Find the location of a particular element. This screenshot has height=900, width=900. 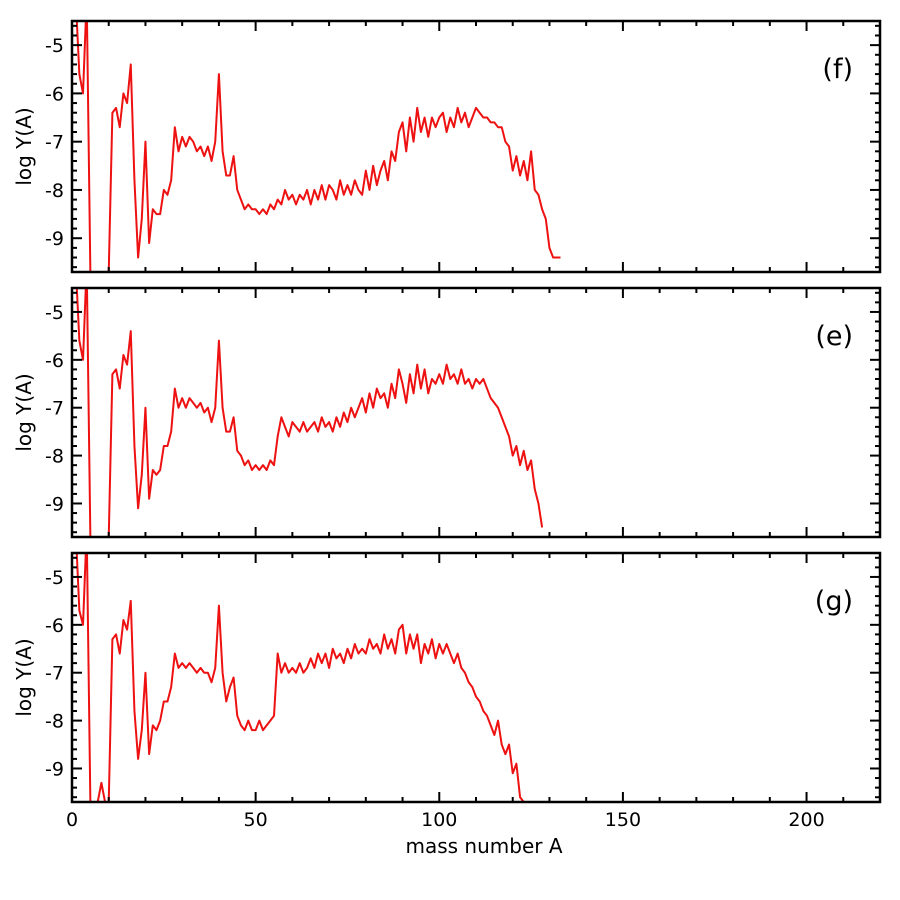

panel-label: (f) is located at coordinates (837, 69).